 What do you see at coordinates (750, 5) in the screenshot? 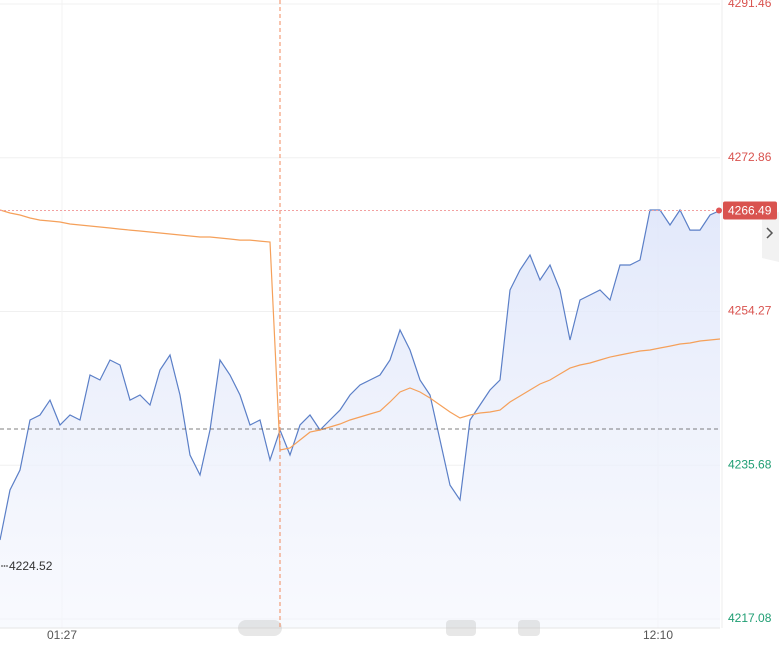
I see `y-tick-label: 4291.46` at bounding box center [750, 5].